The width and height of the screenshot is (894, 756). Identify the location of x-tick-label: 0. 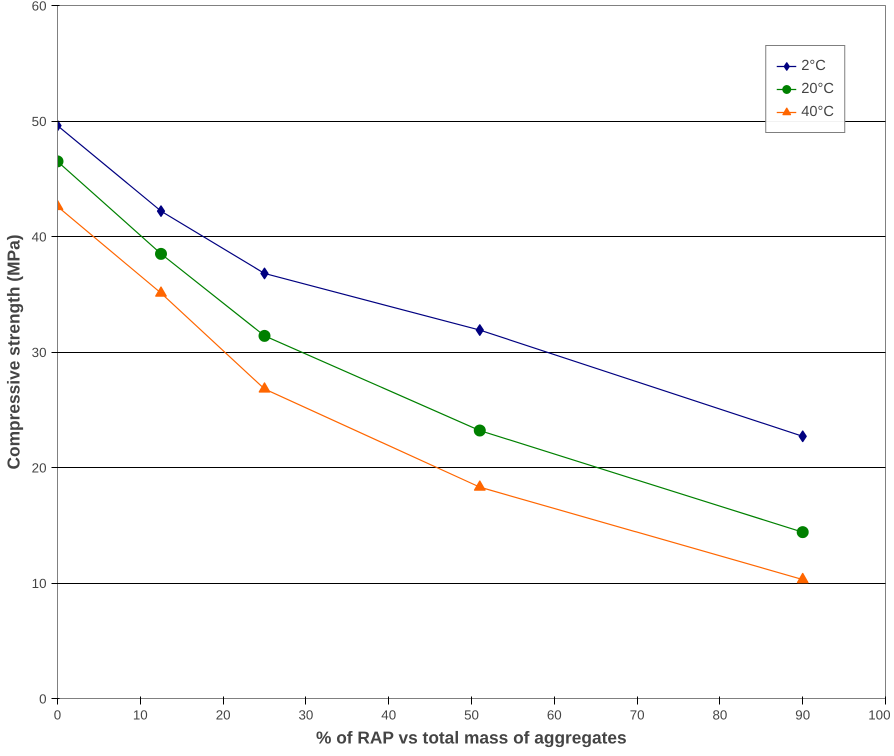
(58, 715).